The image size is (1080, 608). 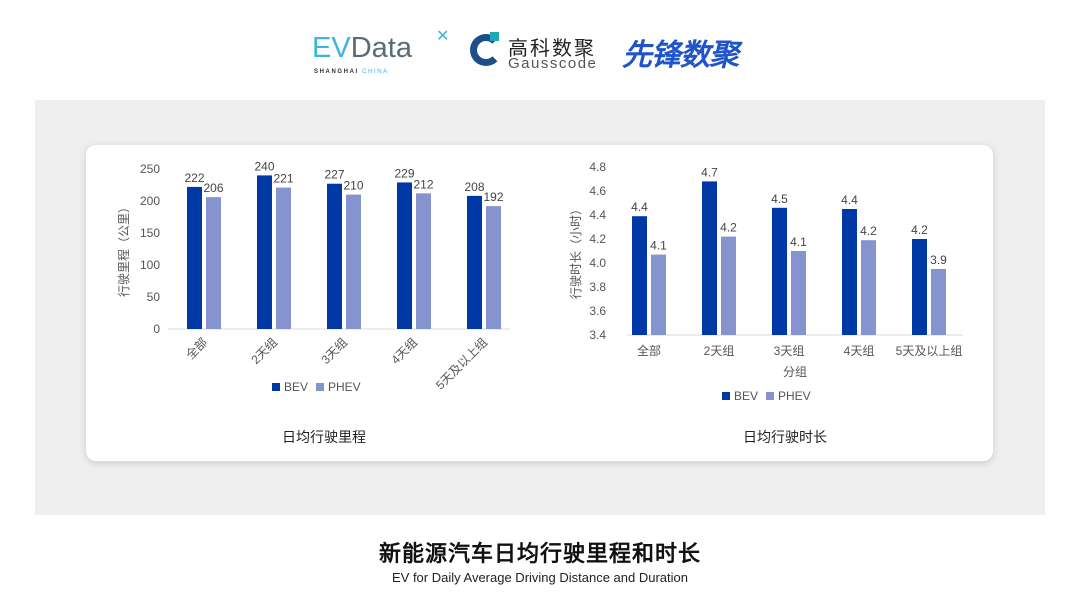 What do you see at coordinates (785, 437) in the screenshot?
I see `chart-title: 日均行驶时长` at bounding box center [785, 437].